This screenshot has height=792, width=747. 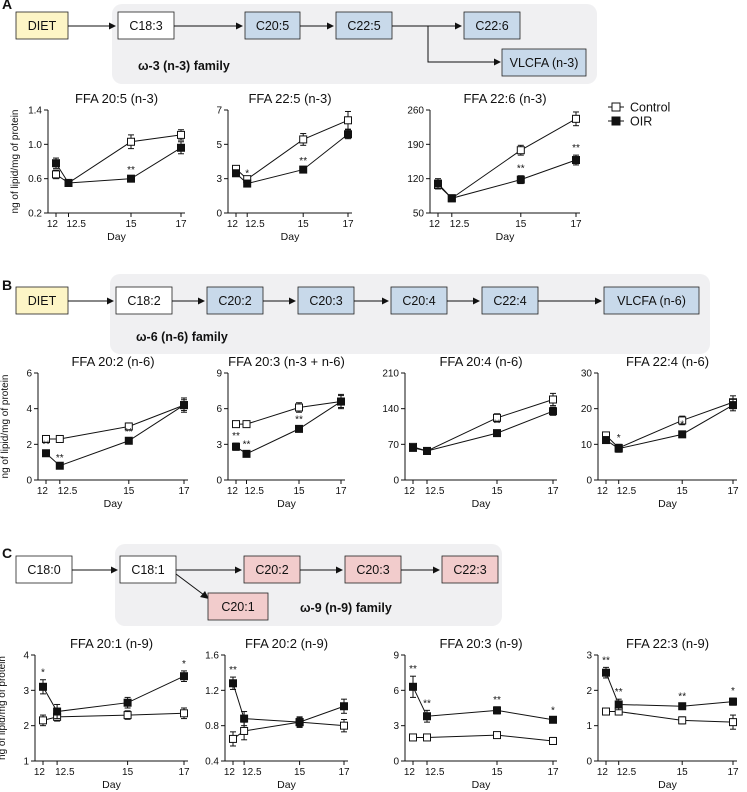 I want to click on c18-1-label: C18:1, so click(x=147, y=570).